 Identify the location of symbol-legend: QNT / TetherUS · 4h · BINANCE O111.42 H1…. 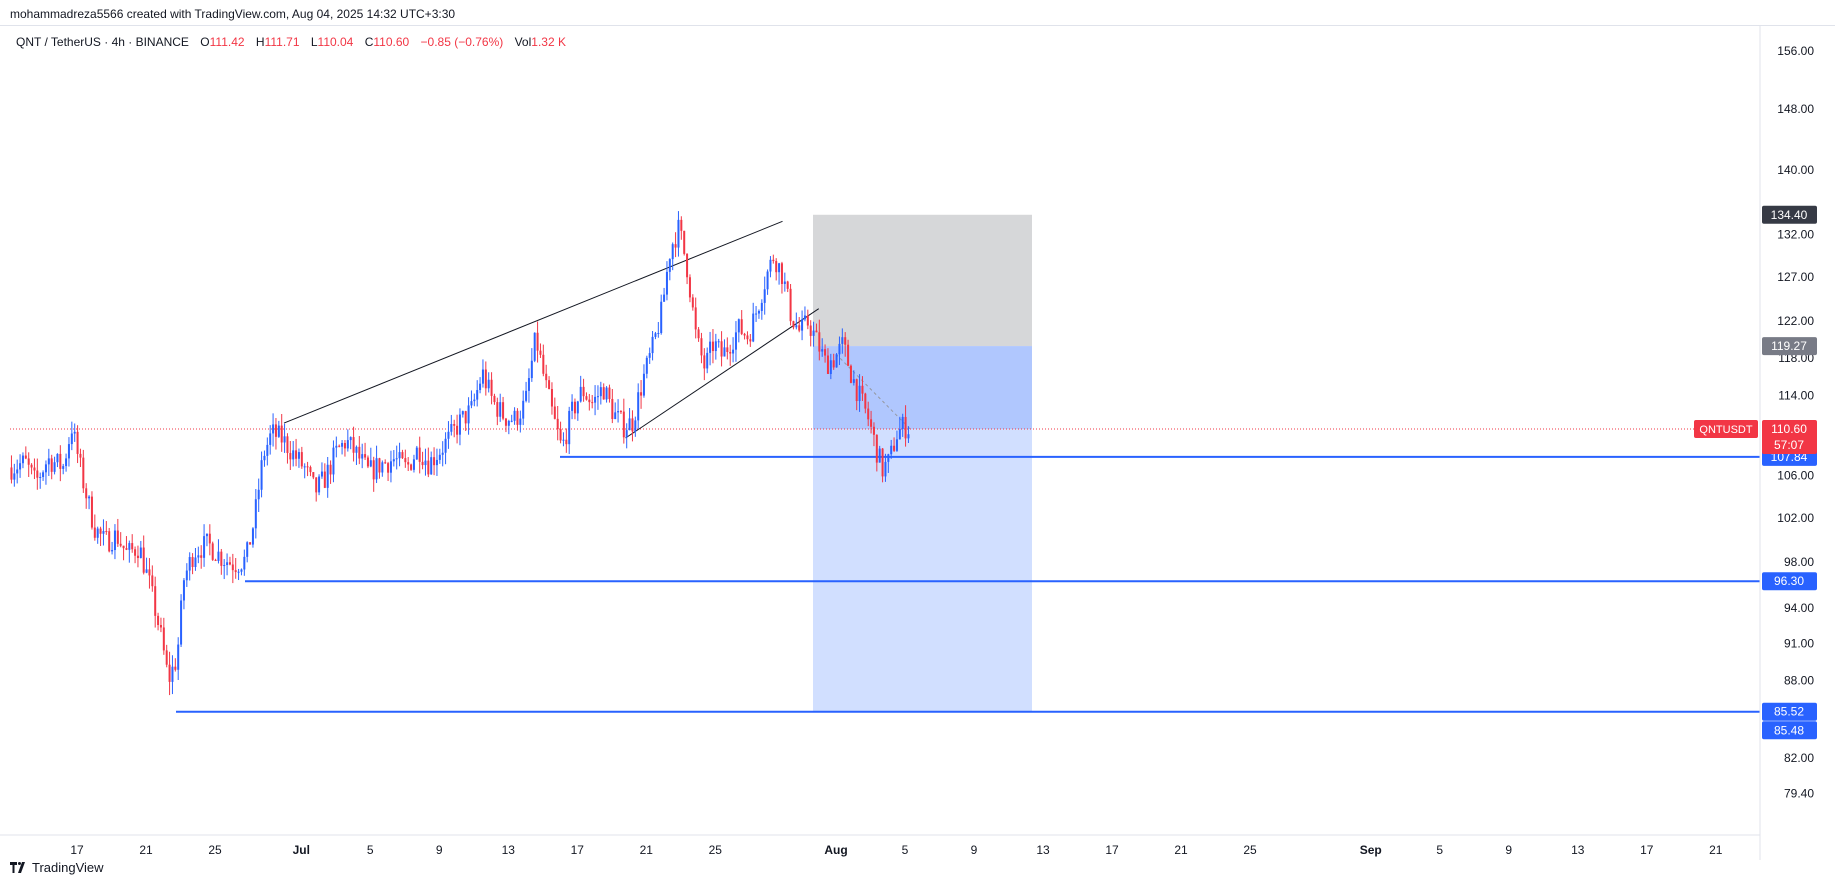
(291, 42).